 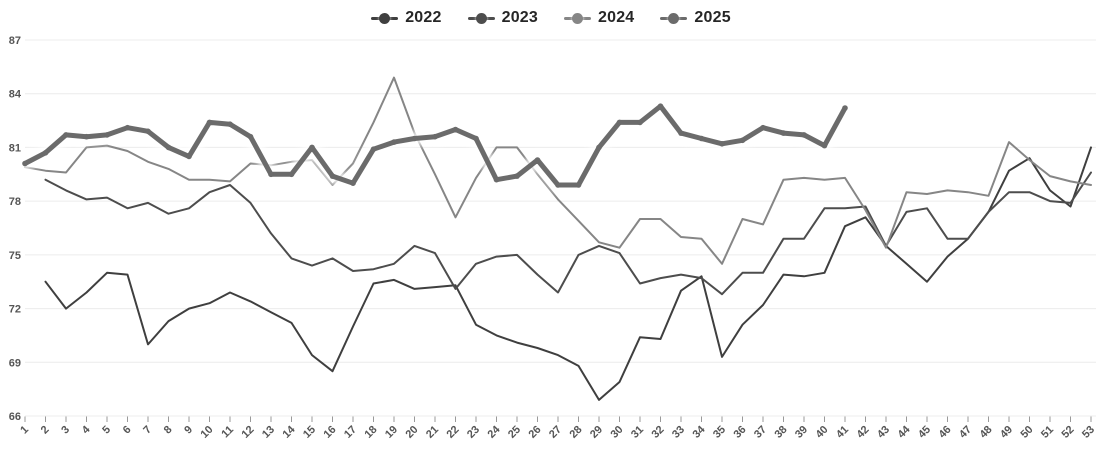 What do you see at coordinates (411, 432) in the screenshot?
I see `x-axis-label-20: 20` at bounding box center [411, 432].